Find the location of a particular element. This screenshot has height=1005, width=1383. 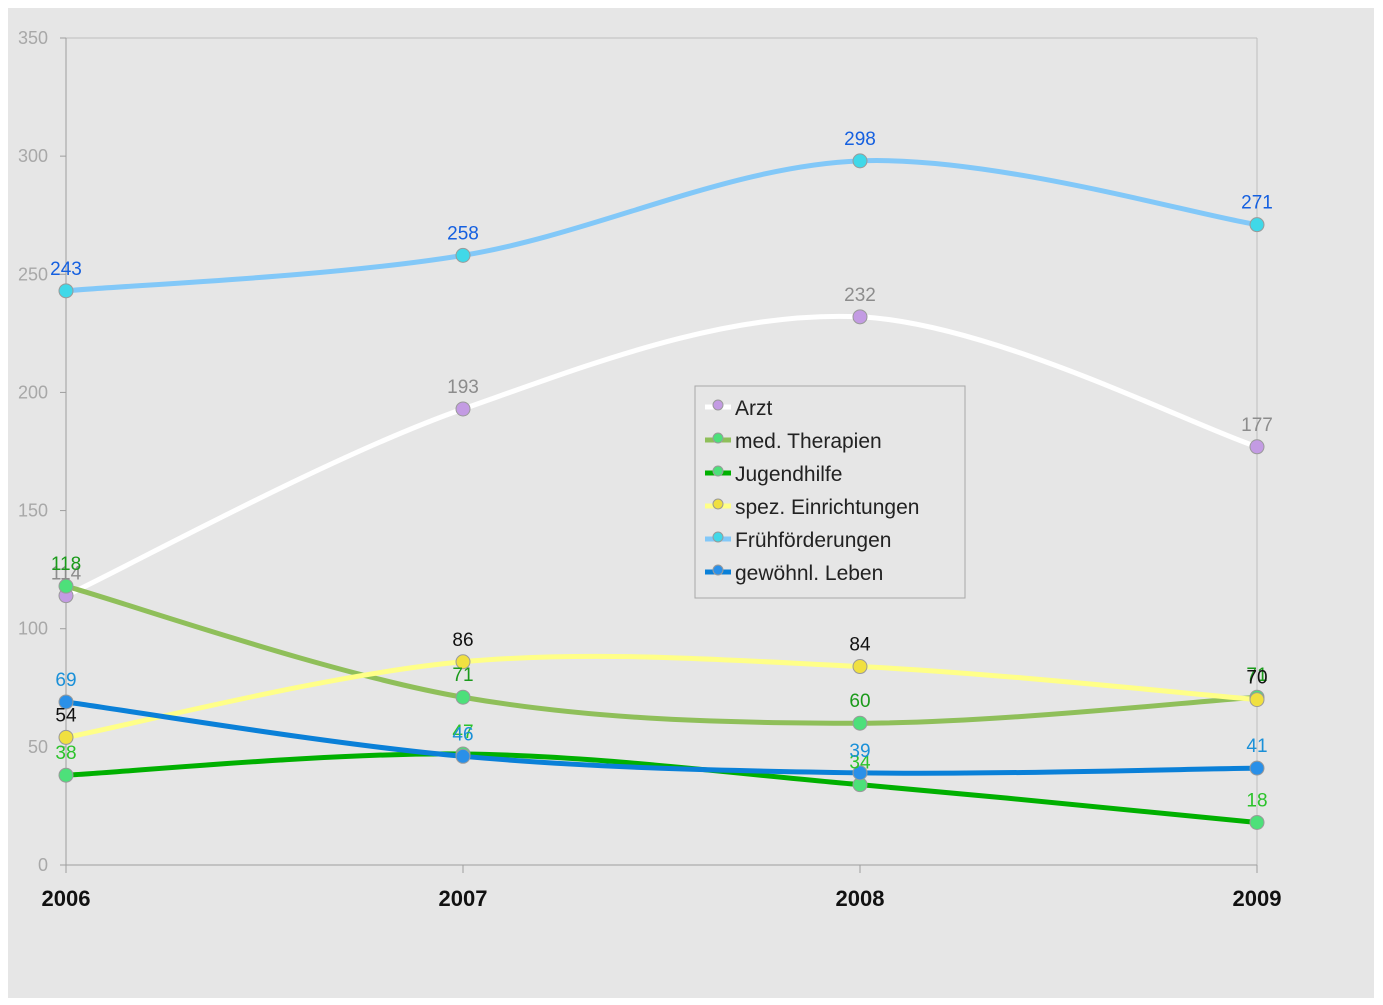

y-tick-label: 250 is located at coordinates (33, 274).